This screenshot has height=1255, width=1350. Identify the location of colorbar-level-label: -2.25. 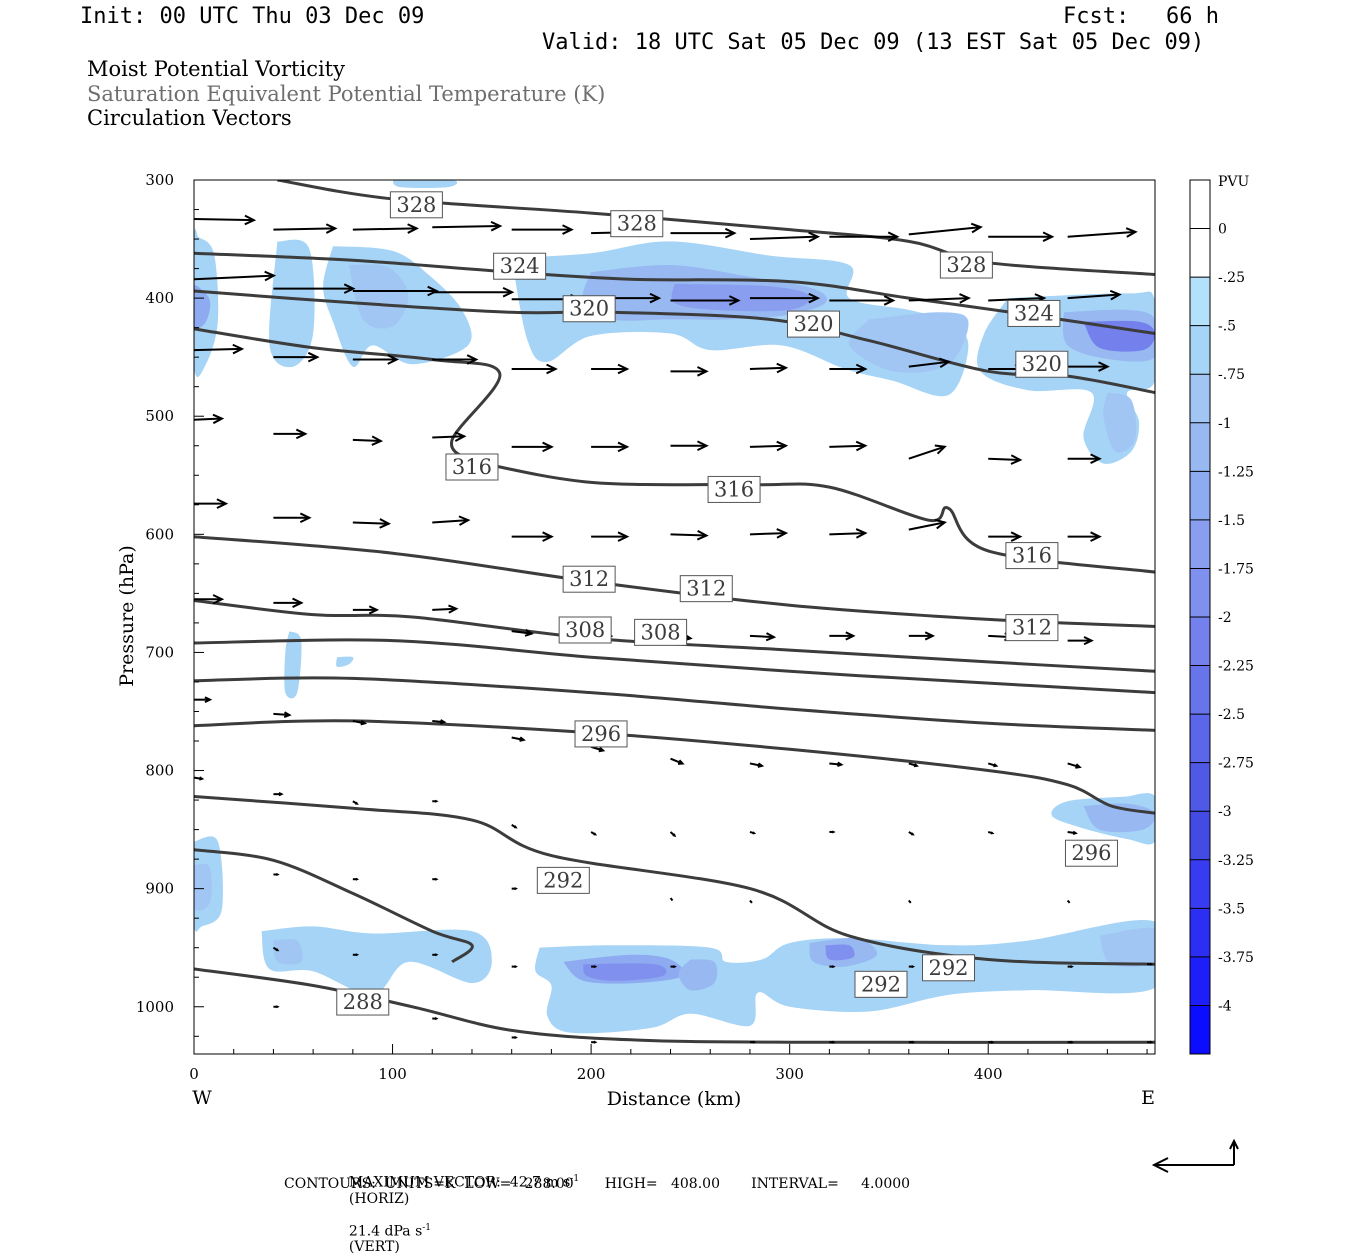
(1236, 667).